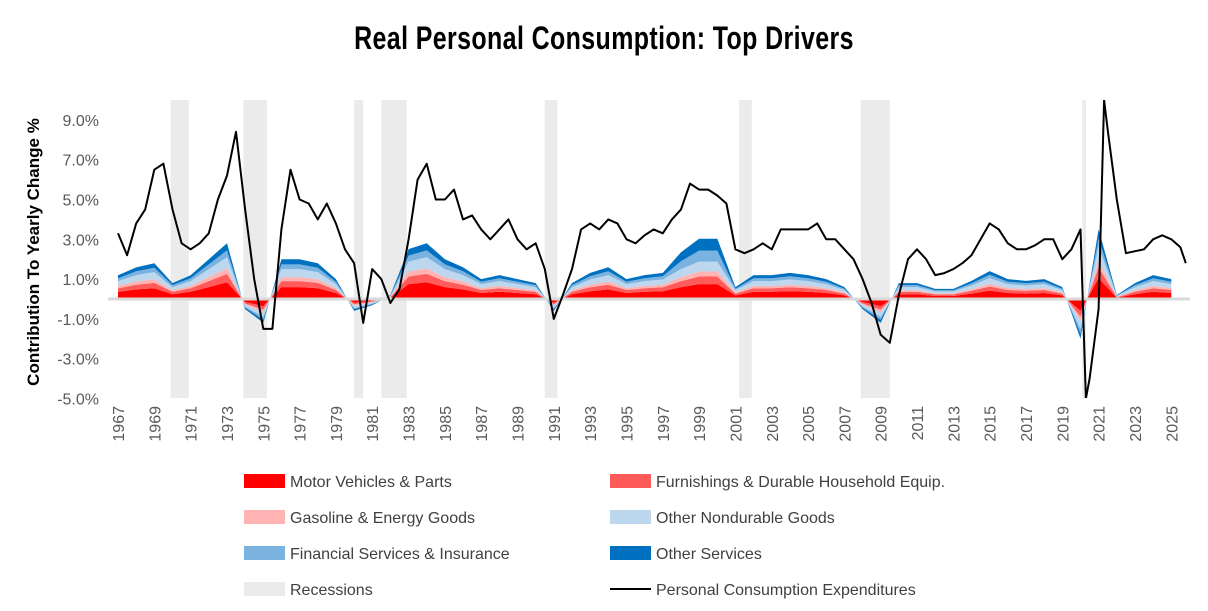  I want to click on x-tick-label: 2013, so click(954, 424).